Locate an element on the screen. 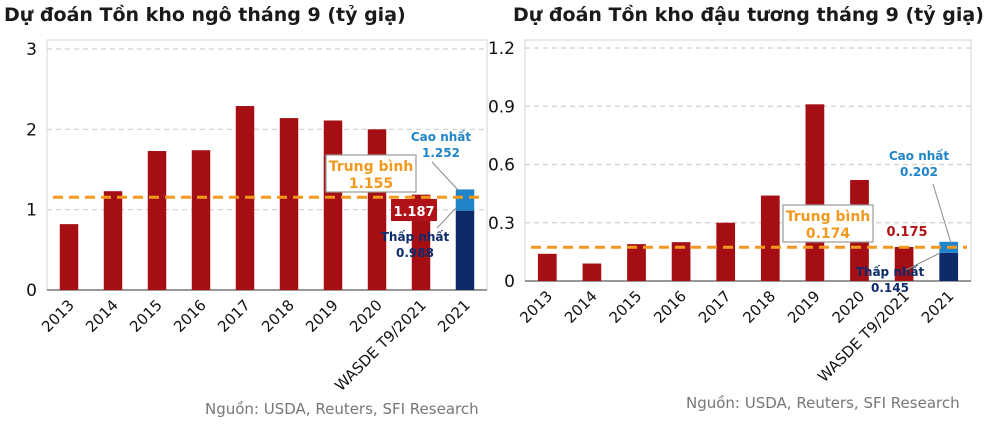 The width and height of the screenshot is (1000, 426). corn-source-note: Nguồn: USDA, Reuters, SFI Research is located at coordinates (342, 409).